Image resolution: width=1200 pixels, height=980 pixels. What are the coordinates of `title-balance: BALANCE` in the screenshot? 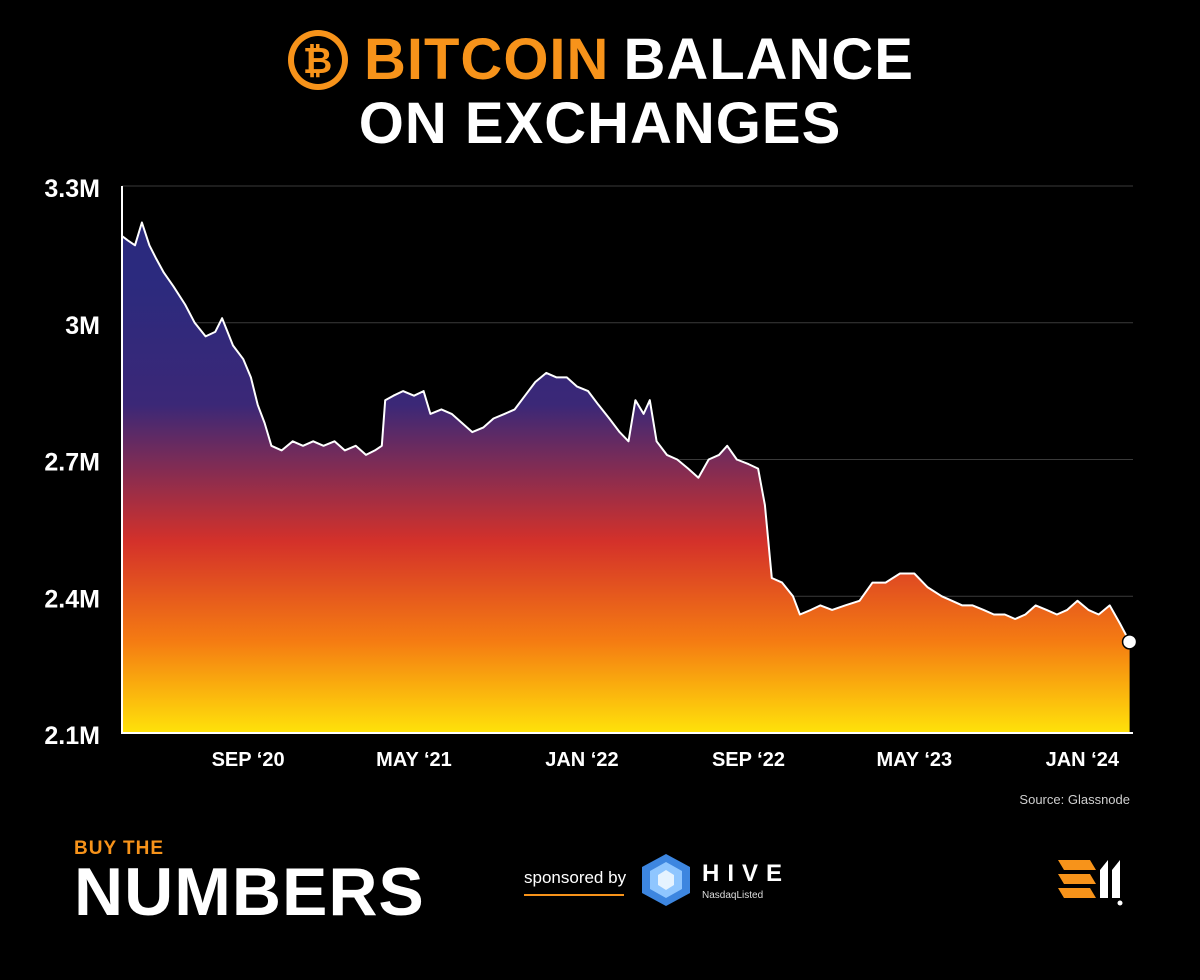 It's located at (768, 59).